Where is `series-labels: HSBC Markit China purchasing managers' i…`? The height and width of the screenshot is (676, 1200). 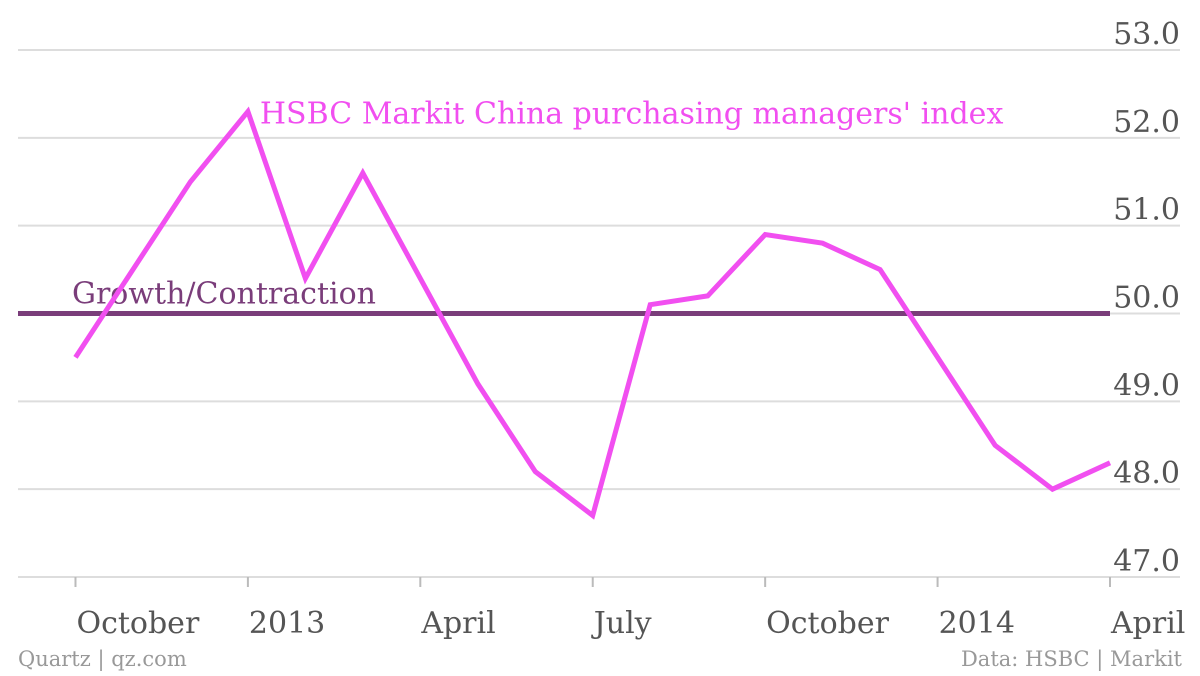
series-labels: HSBC Markit China purchasing managers' i… is located at coordinates (632, 113).